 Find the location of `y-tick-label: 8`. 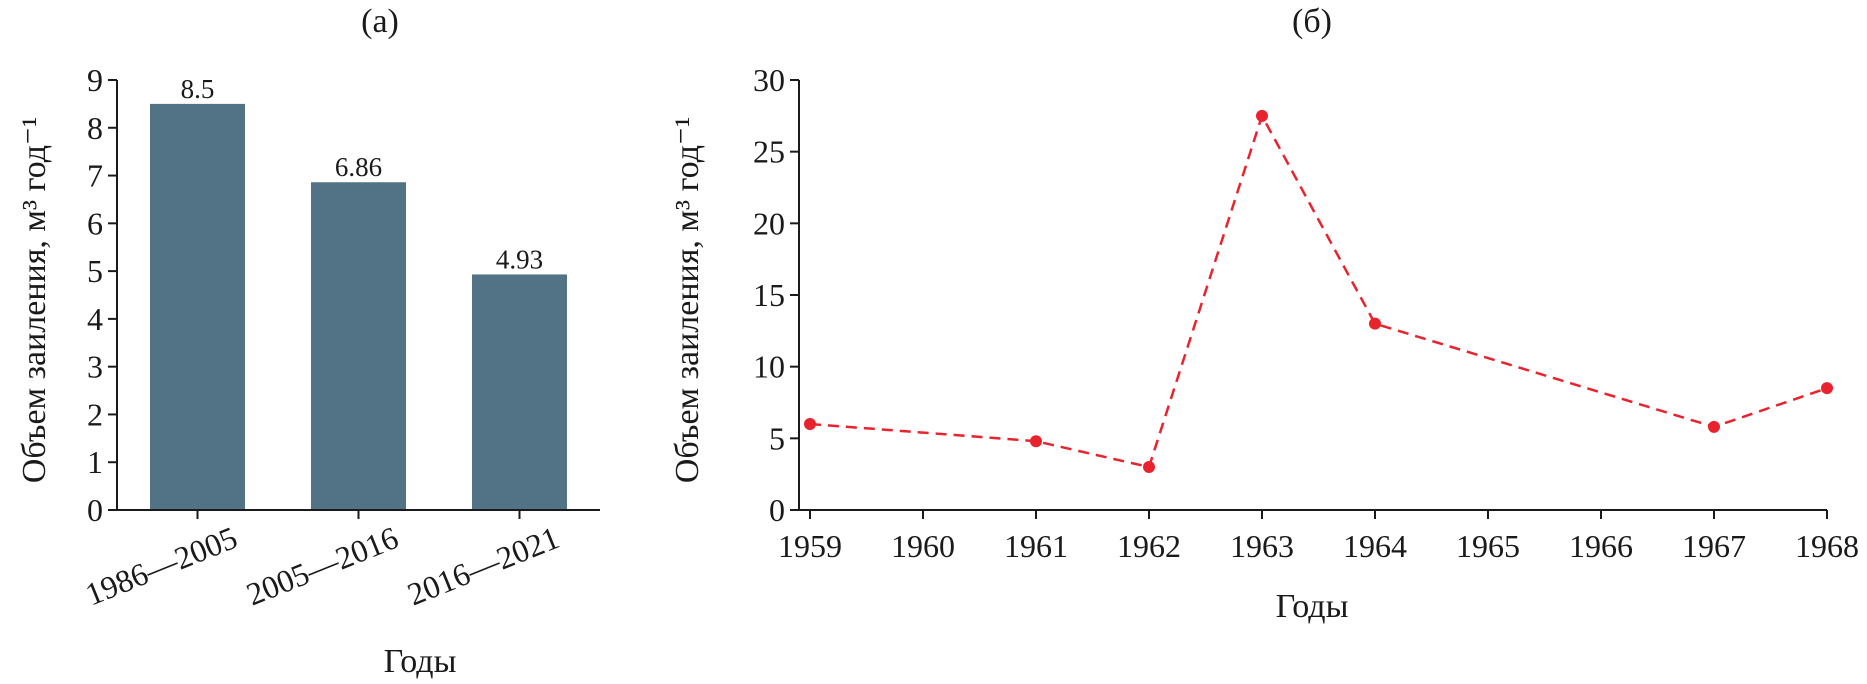

y-tick-label: 8 is located at coordinates (95, 128).